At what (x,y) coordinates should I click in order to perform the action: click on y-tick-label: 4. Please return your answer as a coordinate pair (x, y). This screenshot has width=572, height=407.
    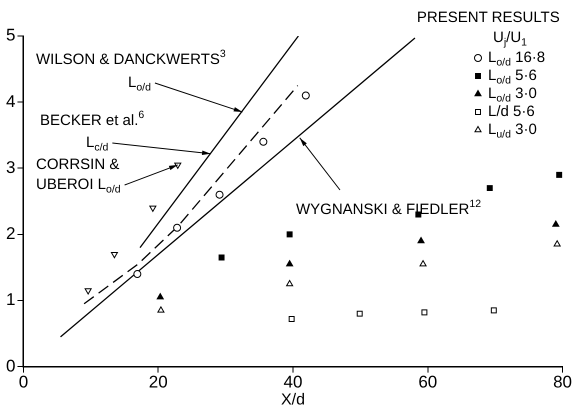
    Looking at the image, I should click on (11, 101).